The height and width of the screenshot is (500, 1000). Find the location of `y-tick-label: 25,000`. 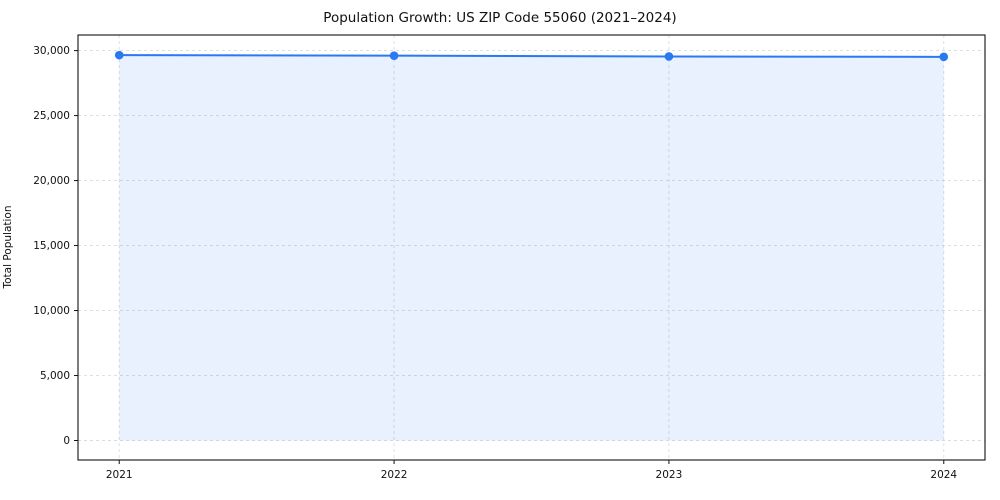

y-tick-label: 25,000 is located at coordinates (51, 116).